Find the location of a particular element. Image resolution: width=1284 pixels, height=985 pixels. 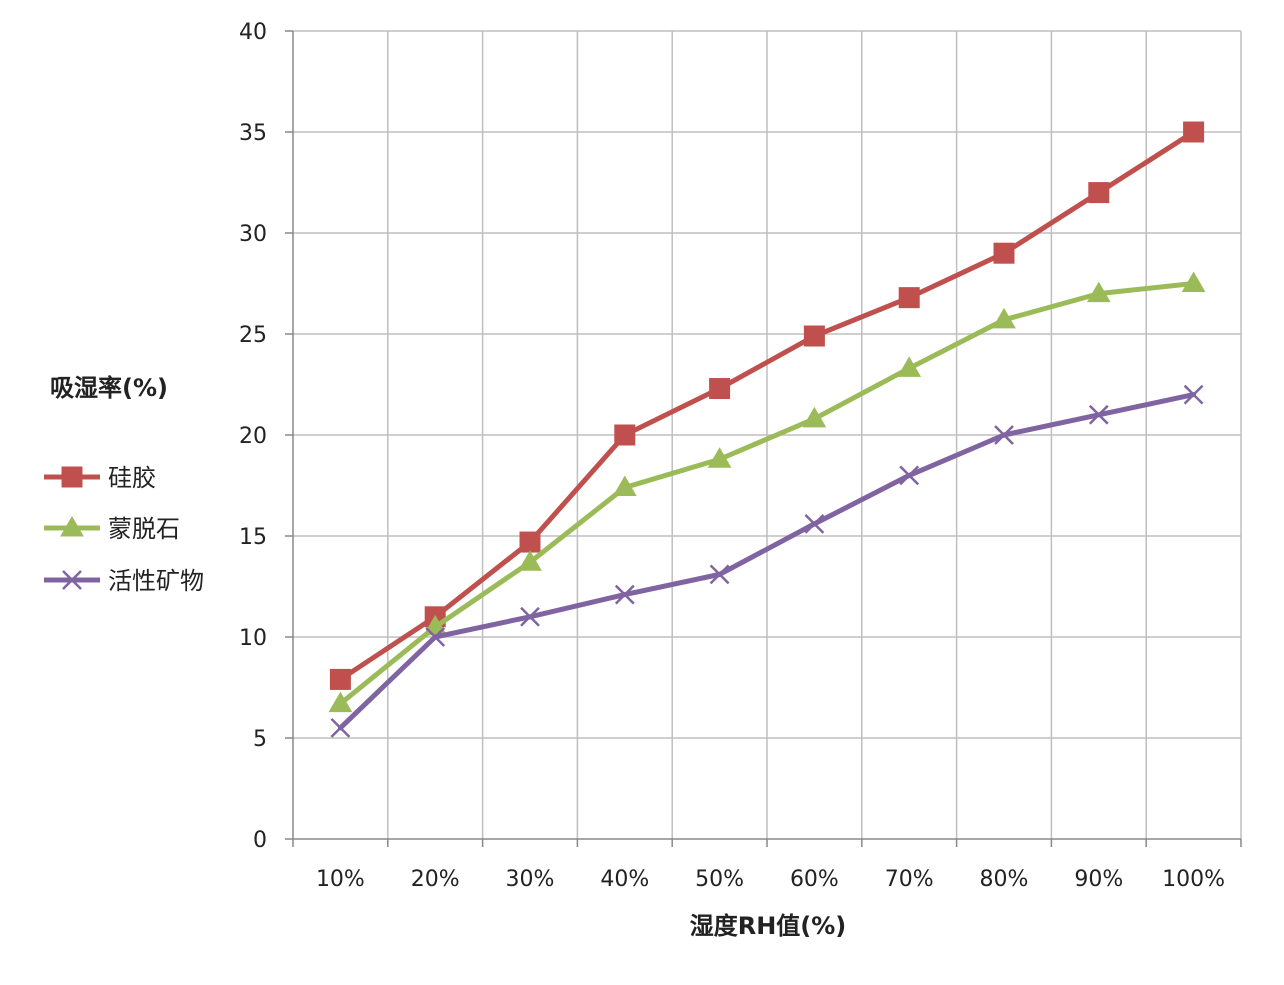

x-tick-labels: 10% 20% 30% 40% 50% 60% 70% 80% 90% 100% is located at coordinates (770, 879).